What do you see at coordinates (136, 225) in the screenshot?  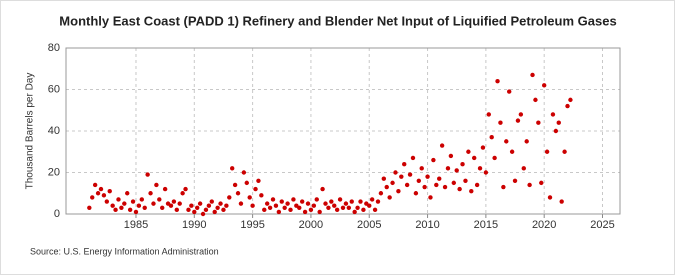 I see `x-tick-label: 1985` at bounding box center [136, 225].